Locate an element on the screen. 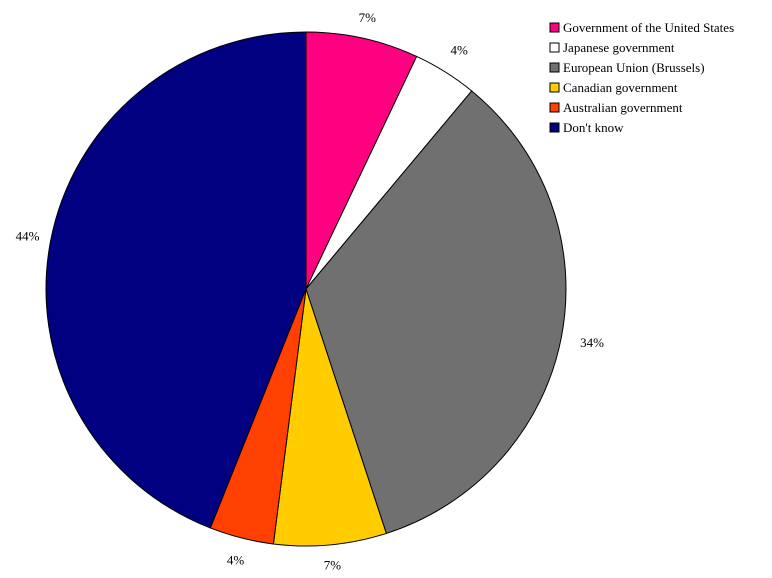  legend-label-australian-government: Australian government is located at coordinates (623, 107).